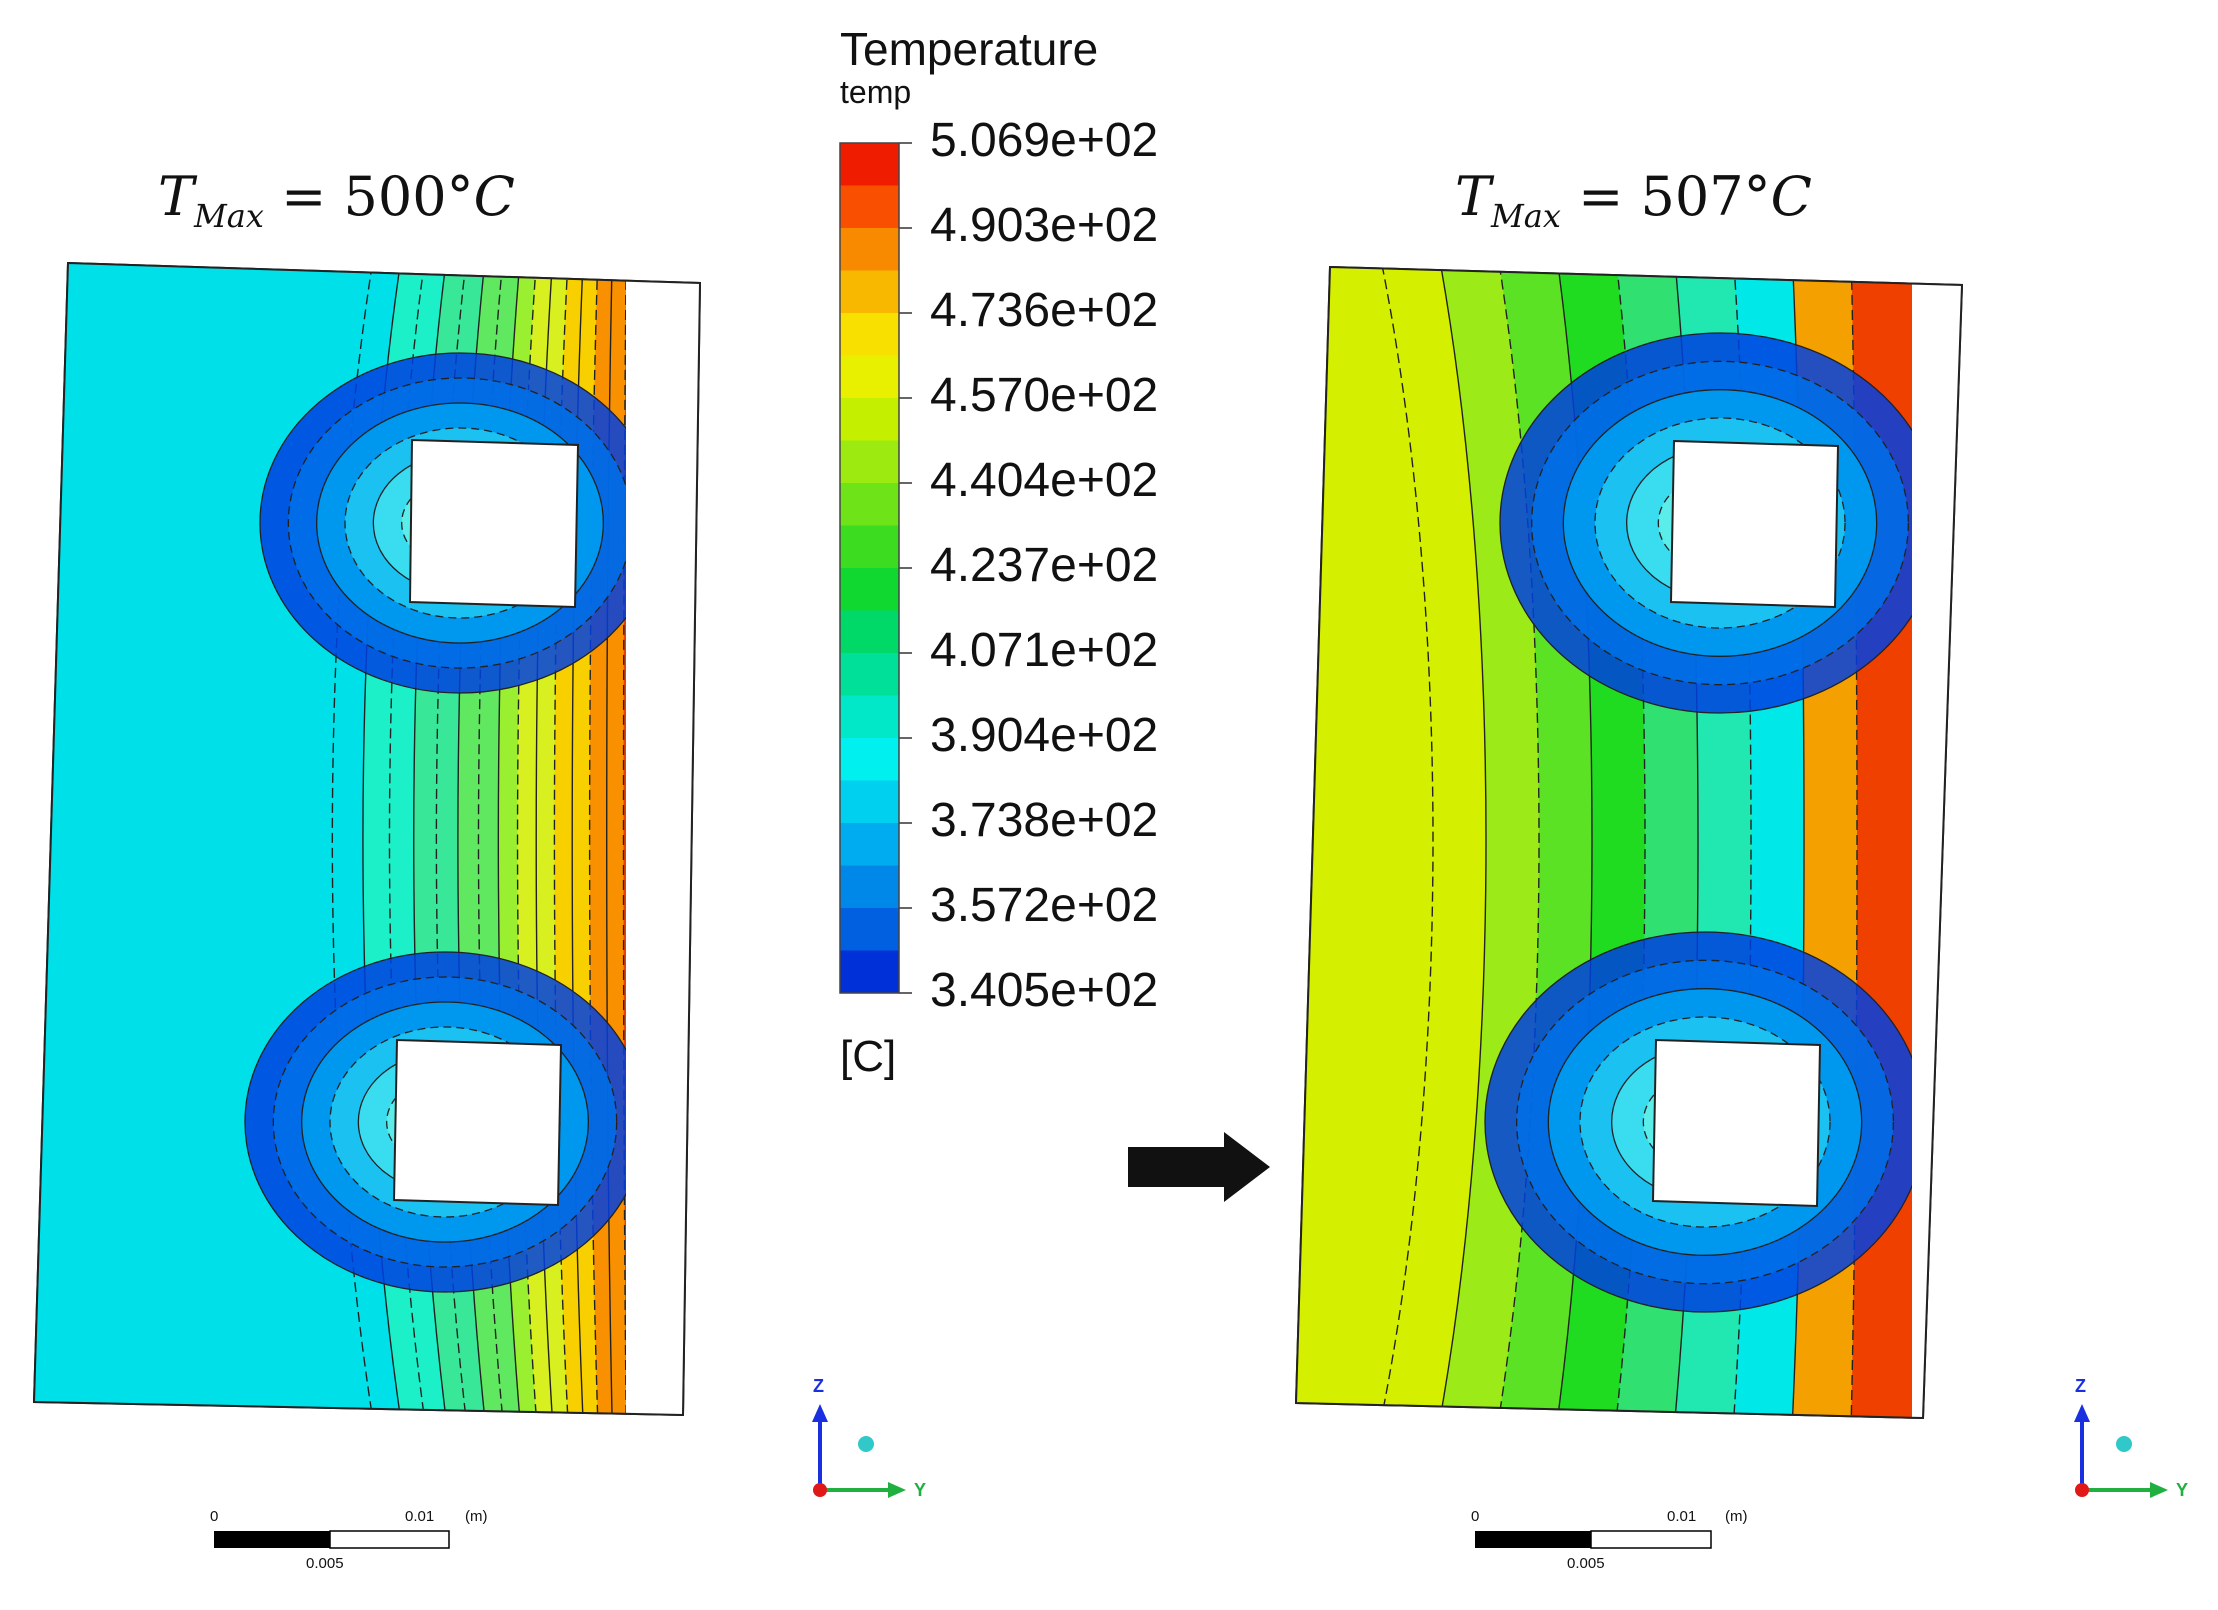 This screenshot has height=1610, width=2218. Describe the element at coordinates (1044, 820) in the screenshot. I see `legend-tick-label: 3.738e+02` at that location.